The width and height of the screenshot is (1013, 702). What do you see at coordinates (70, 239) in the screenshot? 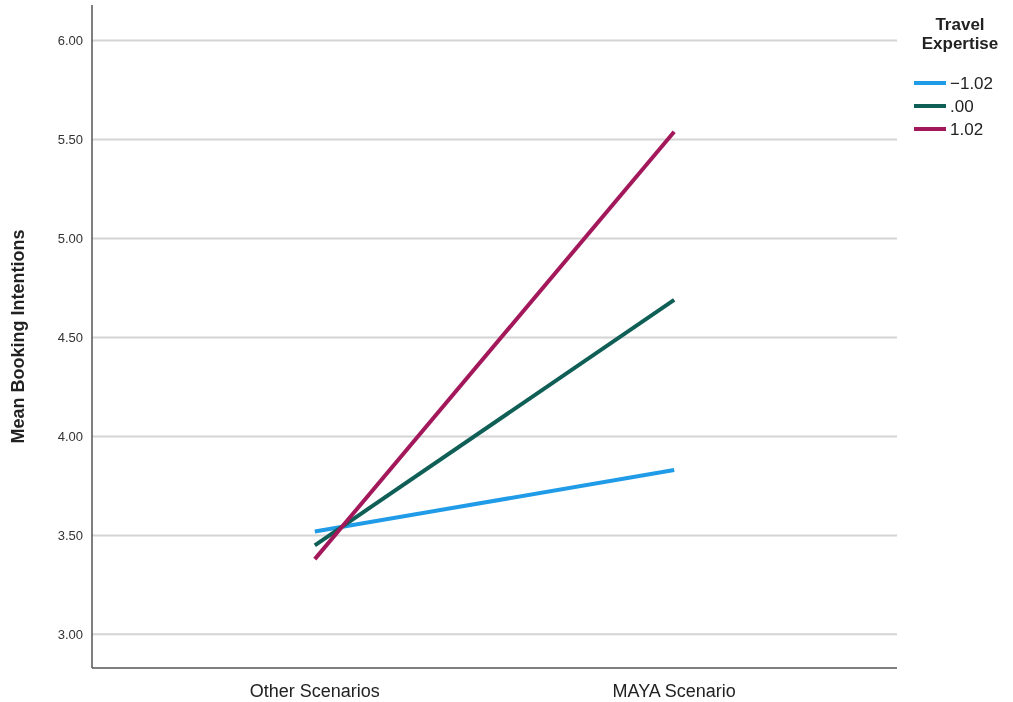
I see `y-tick-label: 5.00` at bounding box center [70, 239].